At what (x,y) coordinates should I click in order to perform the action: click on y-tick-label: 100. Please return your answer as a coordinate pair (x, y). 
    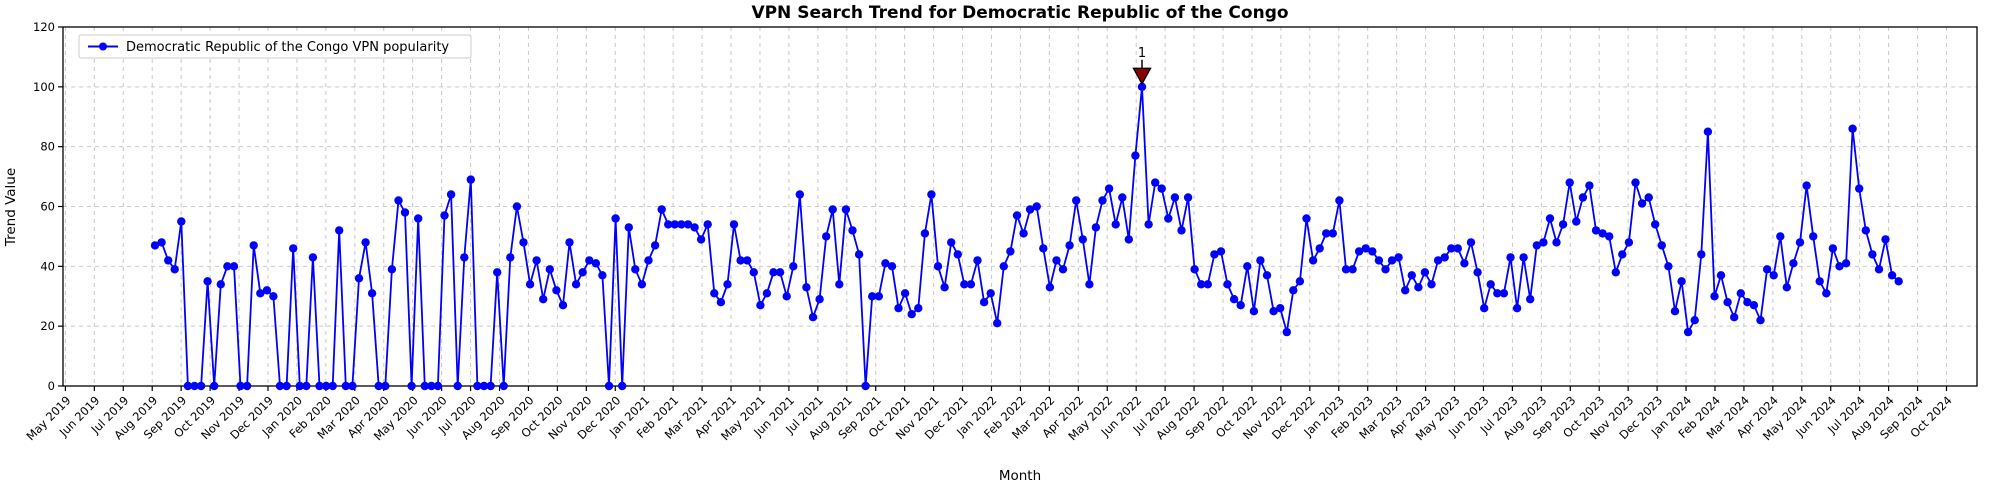
    Looking at the image, I should click on (44, 87).